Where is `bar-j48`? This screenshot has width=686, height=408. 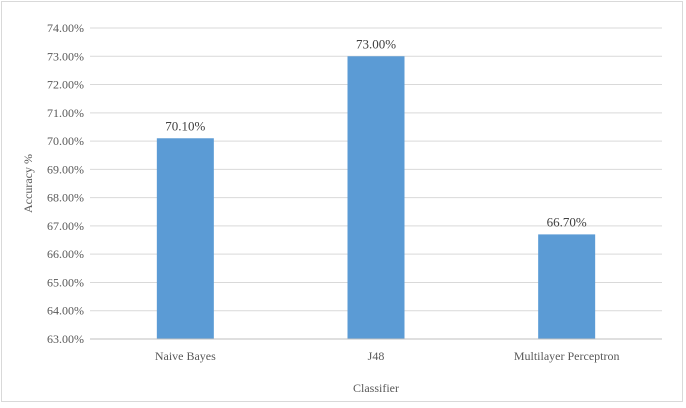
bar-j48 is located at coordinates (376, 197).